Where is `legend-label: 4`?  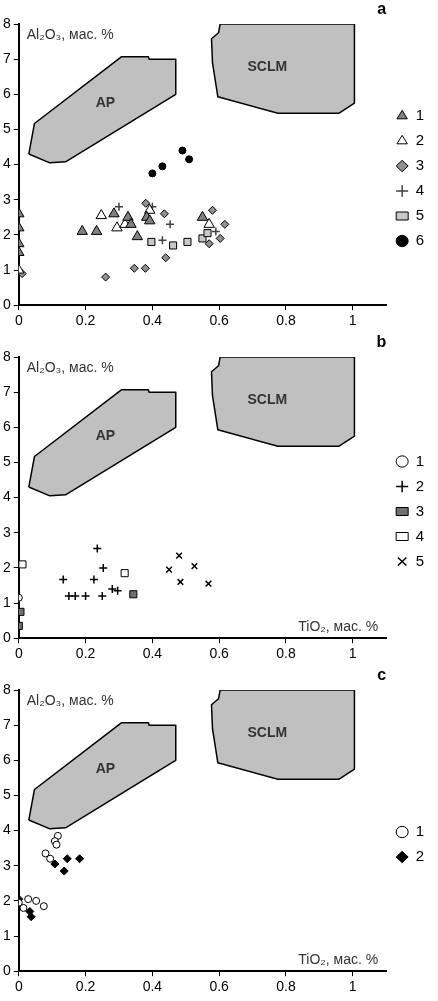 legend-label: 4 is located at coordinates (419, 535).